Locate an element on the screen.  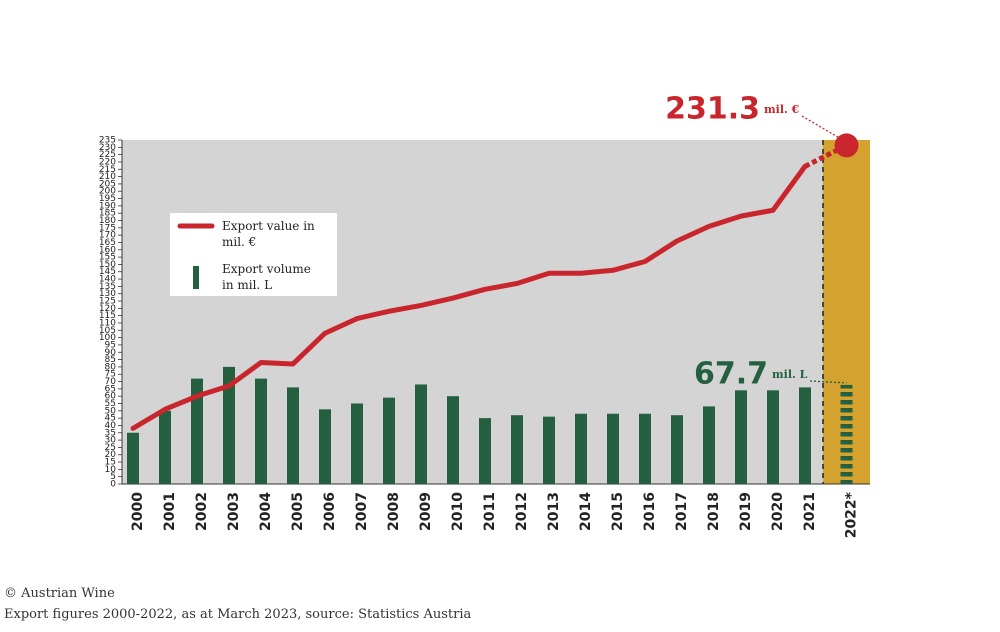
x-tick-label: 2002 is located at coordinates (202, 511).